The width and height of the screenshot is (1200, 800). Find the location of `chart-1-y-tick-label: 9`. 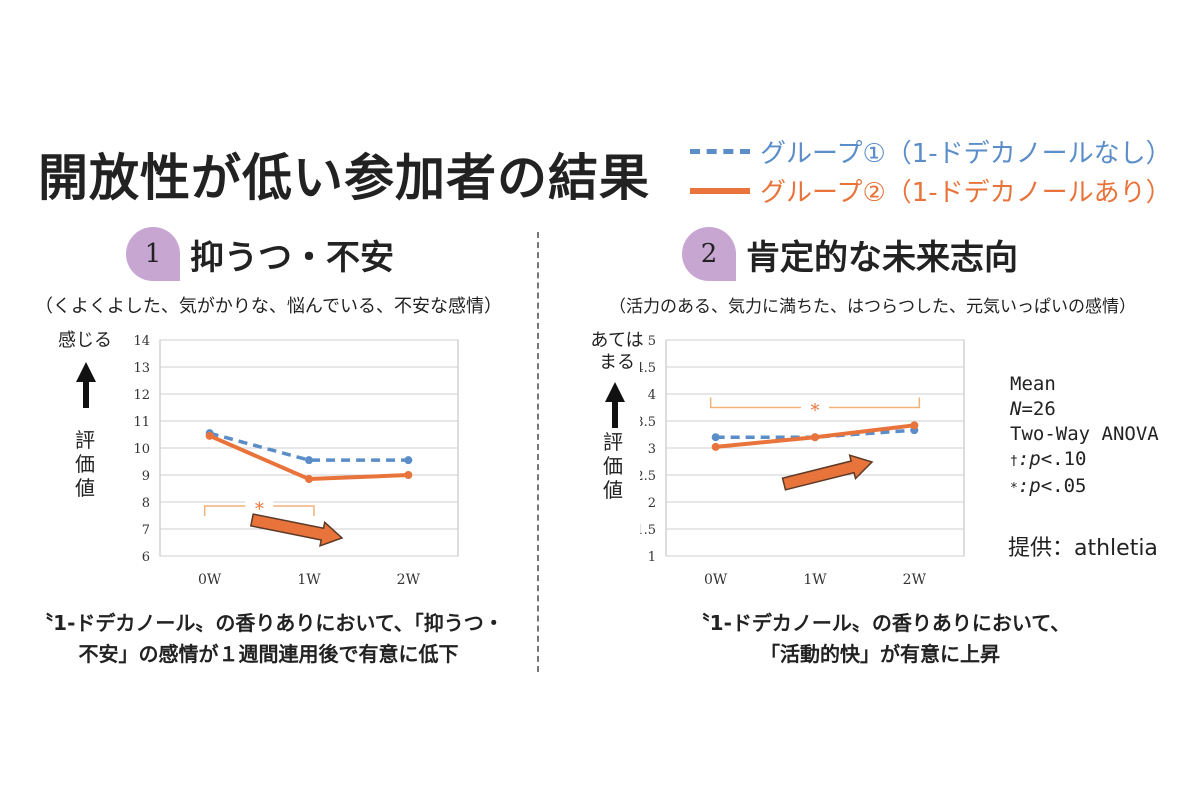

chart-1-y-tick-label: 9 is located at coordinates (146, 476).